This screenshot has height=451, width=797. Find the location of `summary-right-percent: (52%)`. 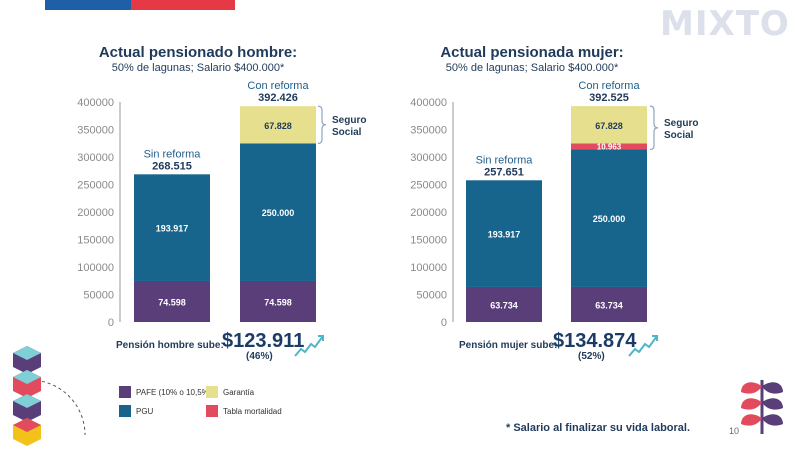

summary-right-percent: (52%) is located at coordinates (591, 356).